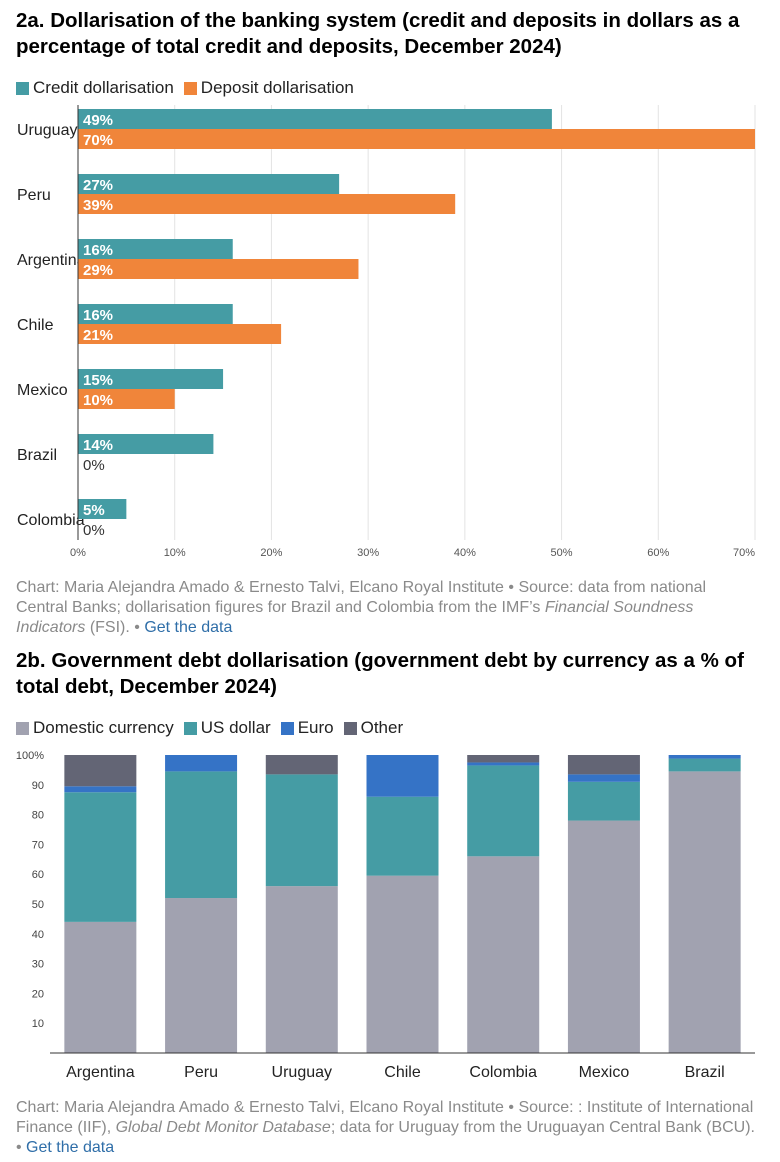 The image size is (780, 1162). I want to click on legend-swatch-credit, so click(22, 88).